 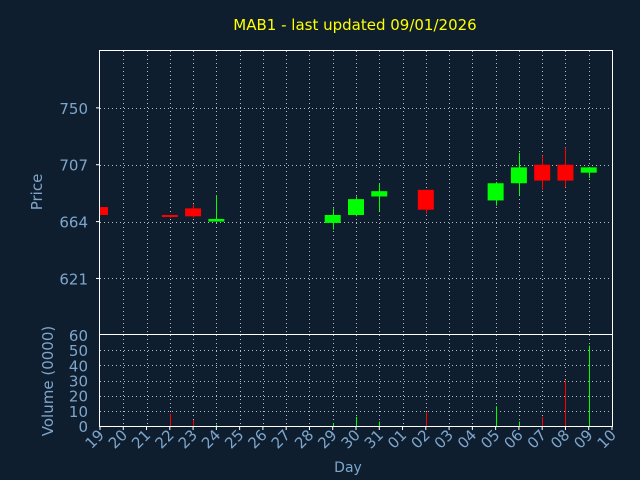 I want to click on price-tick-label: 664, so click(x=73, y=223).